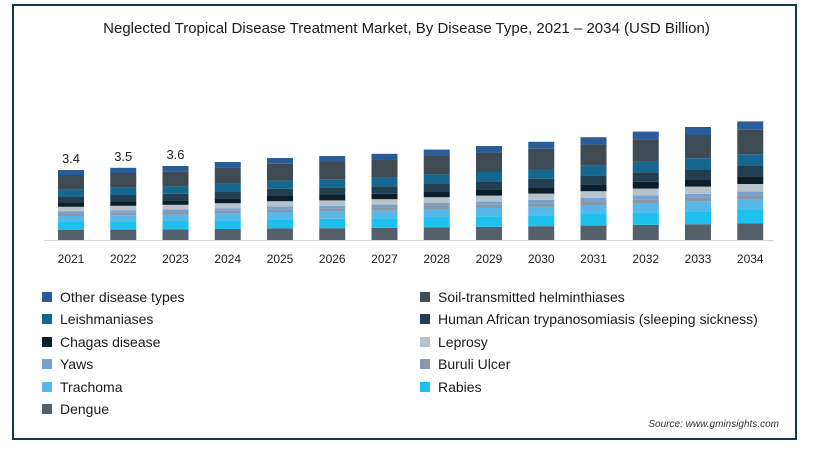  What do you see at coordinates (531, 297) in the screenshot?
I see `legend-label: Soil-transmitted helminthiases` at bounding box center [531, 297].